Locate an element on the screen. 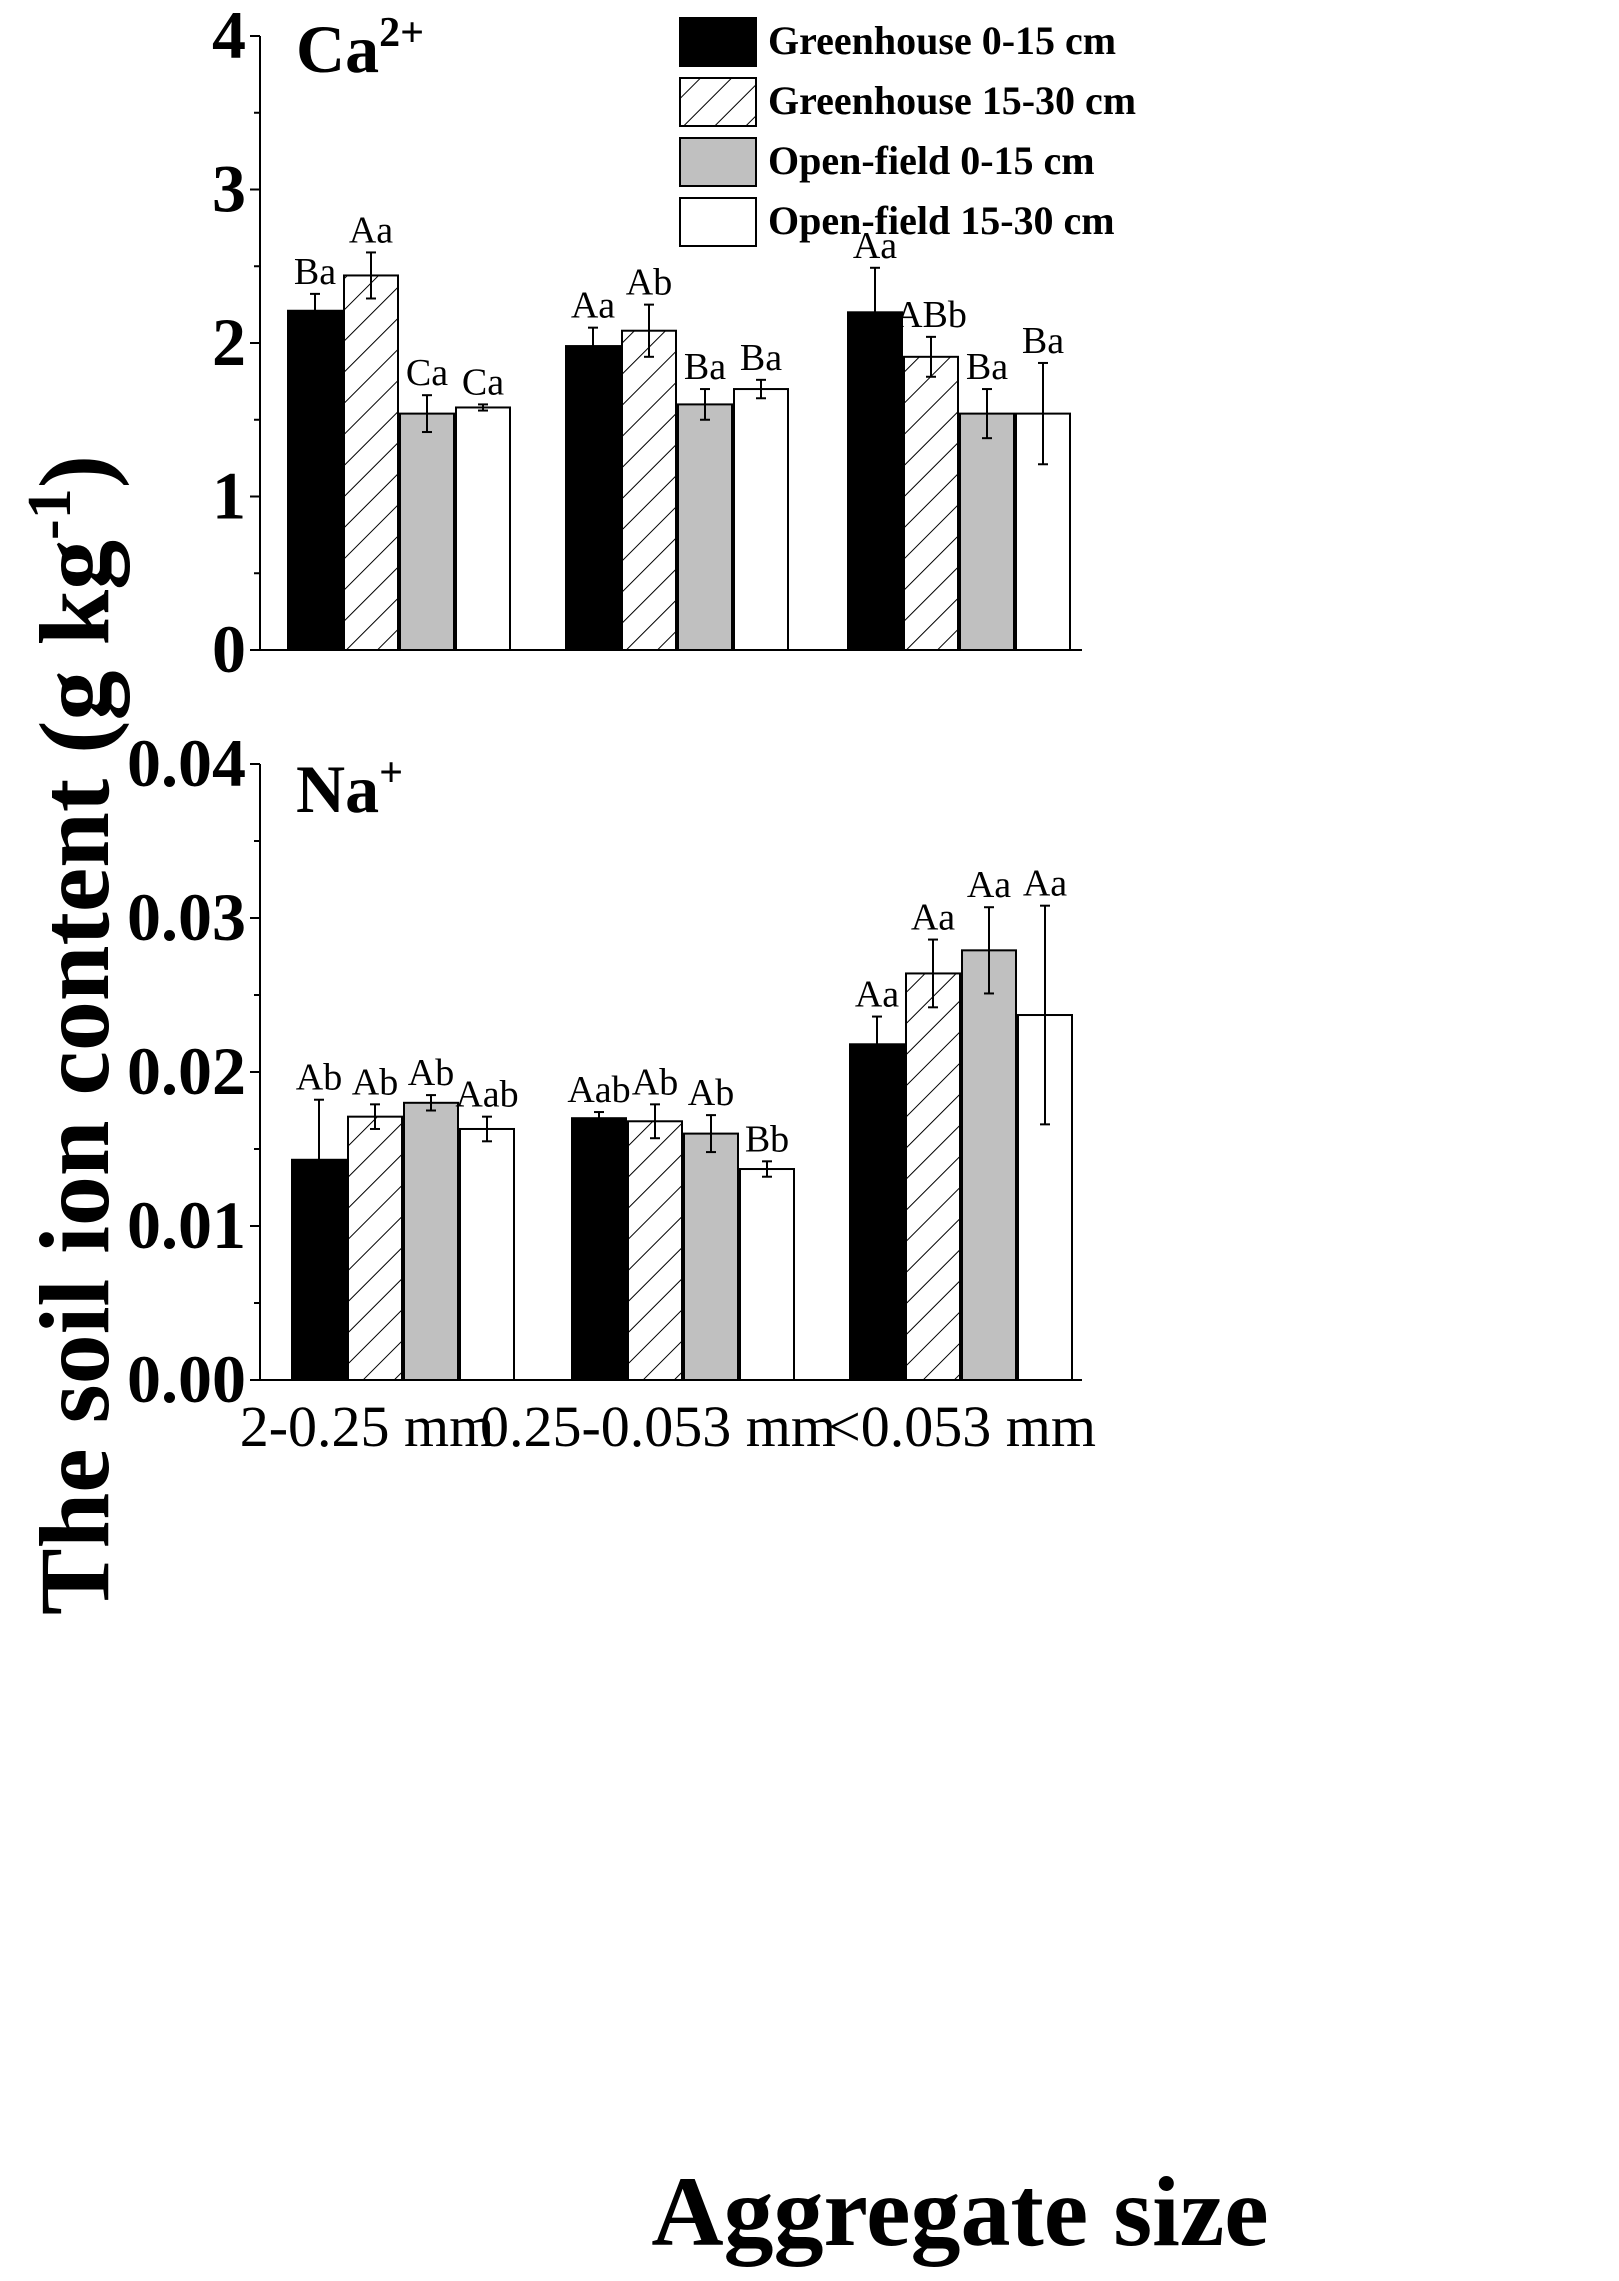 This screenshot has height=2281, width=1619. legend-label: Open-field 0-15 cm is located at coordinates (931, 160).